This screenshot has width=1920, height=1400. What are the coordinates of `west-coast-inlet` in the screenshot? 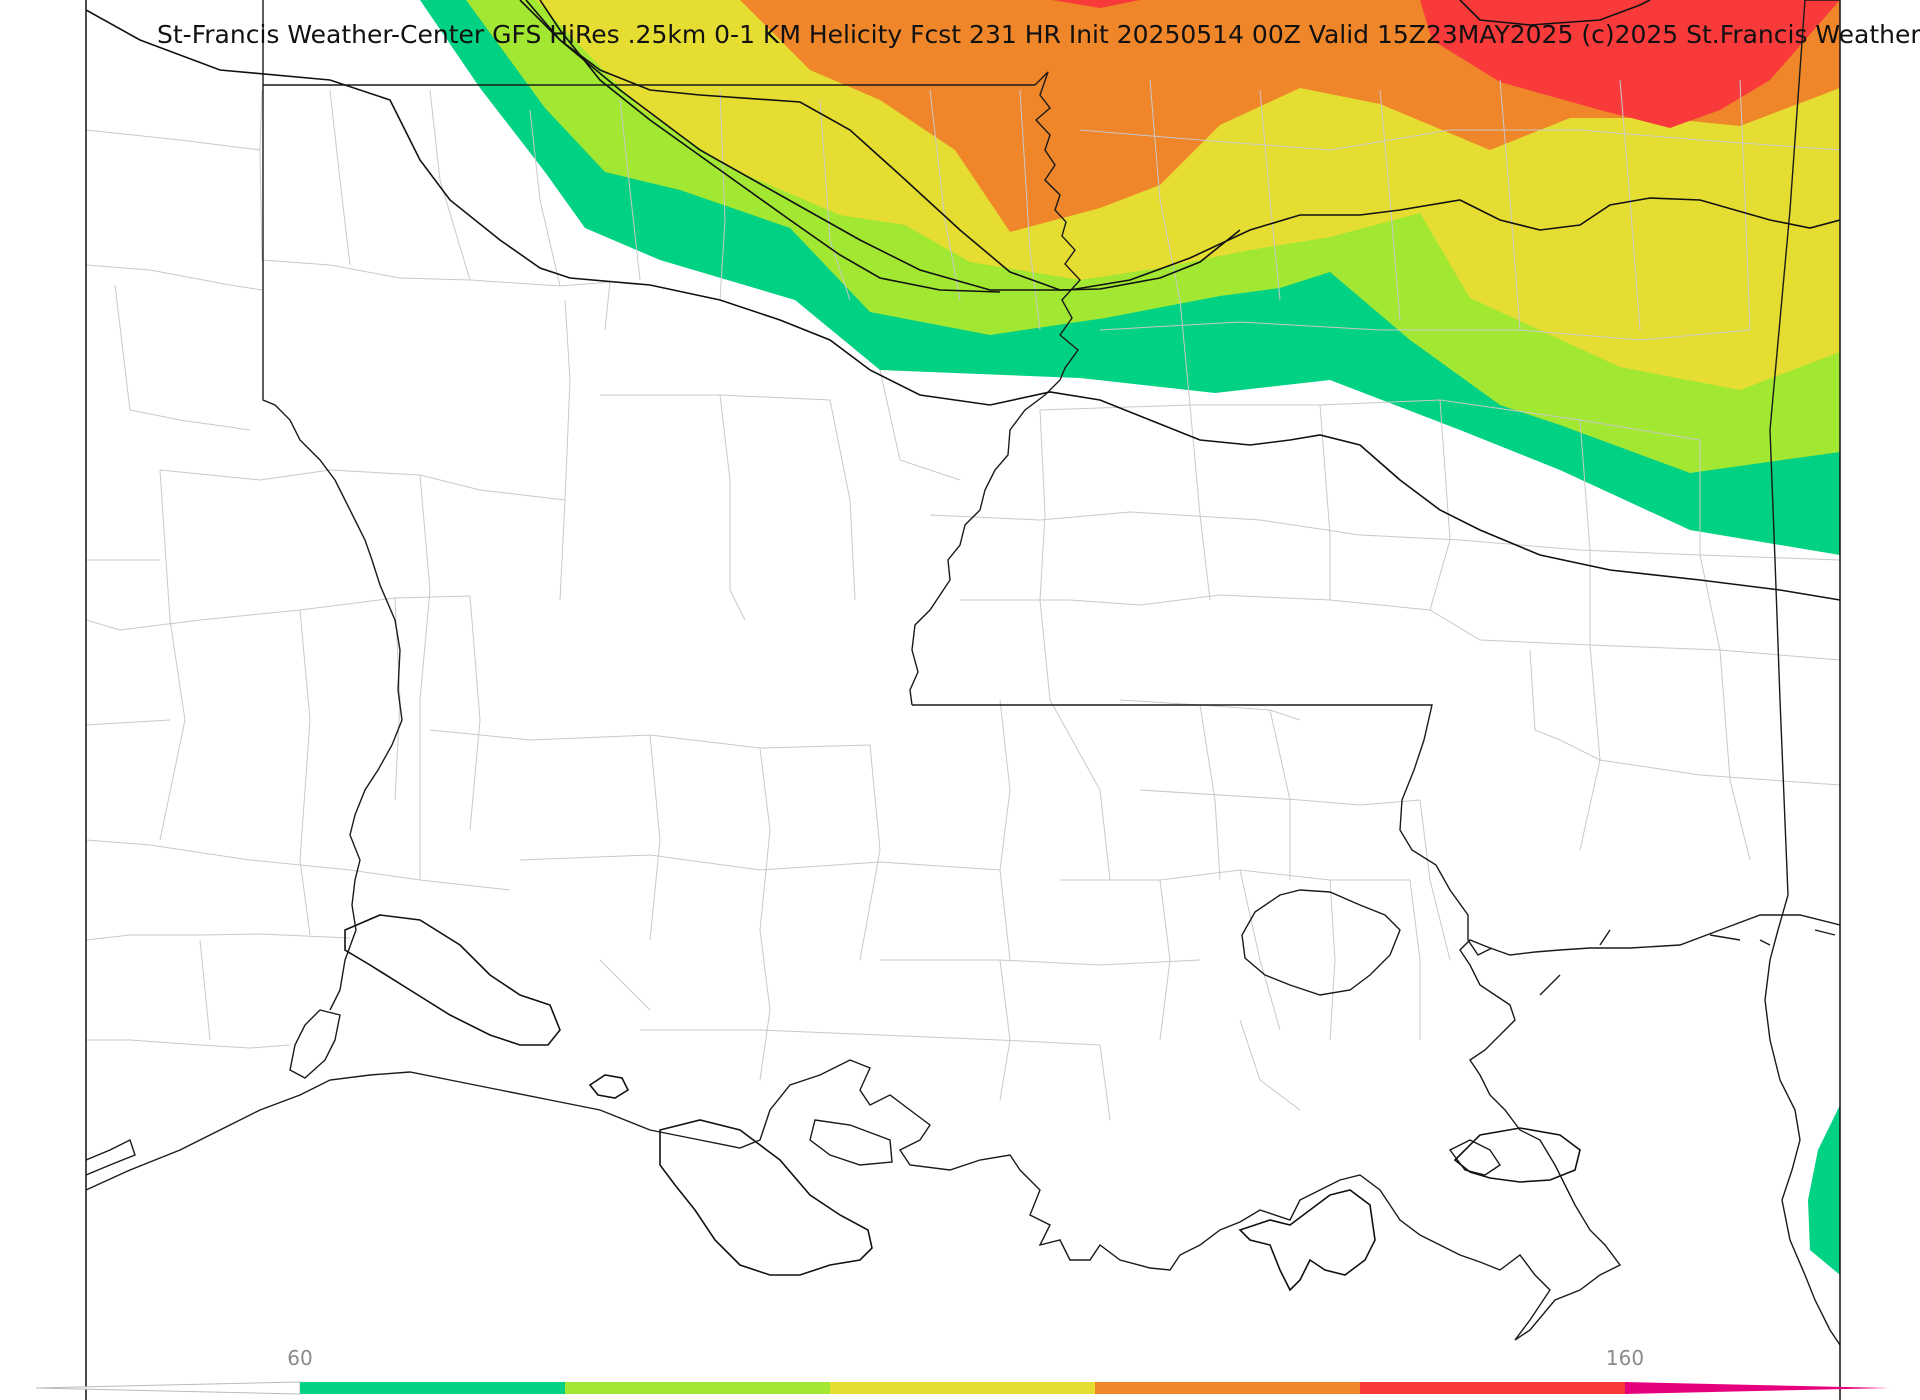 It's located at (111, 1157).